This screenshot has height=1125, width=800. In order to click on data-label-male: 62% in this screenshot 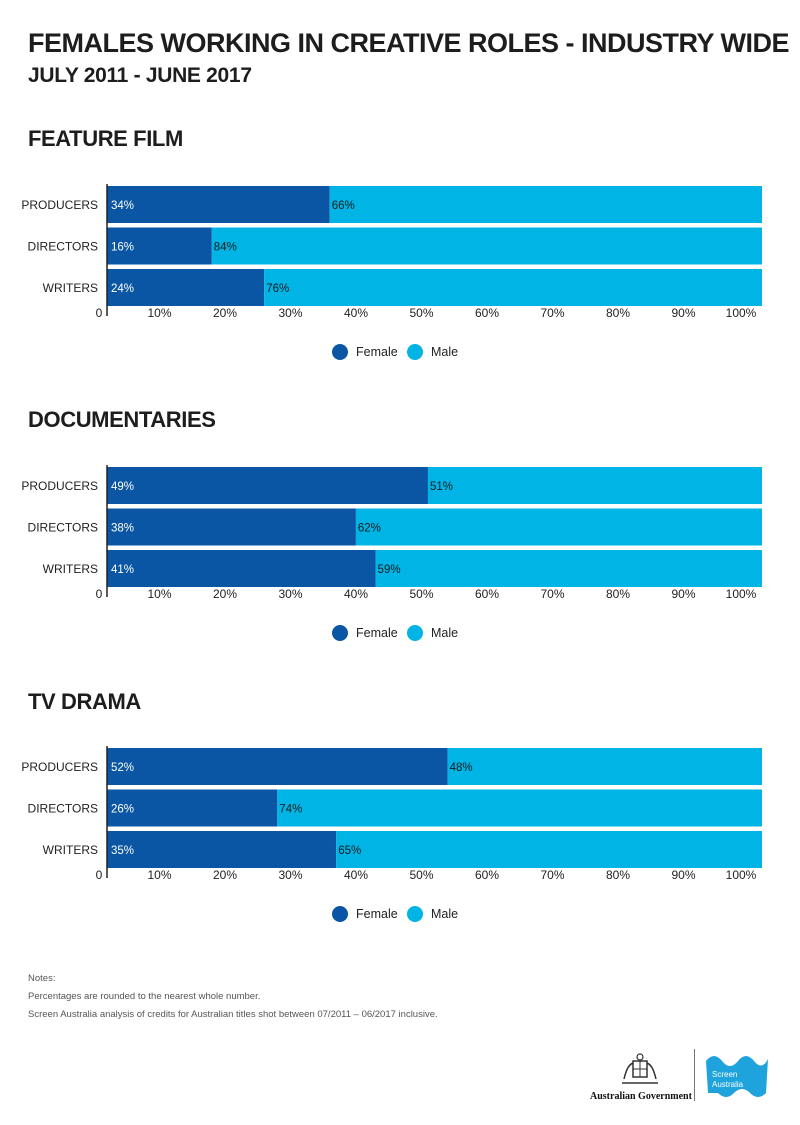, I will do `click(369, 529)`.